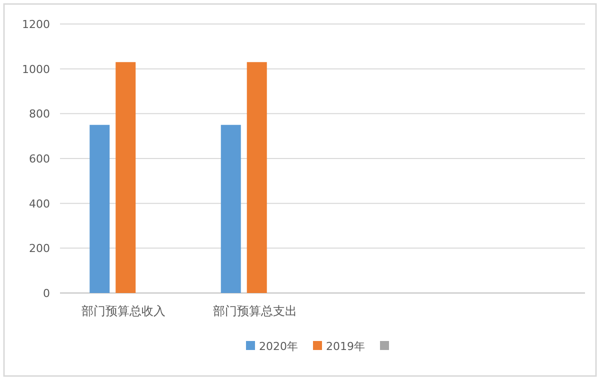  I want to click on y-tick-label: 800, so click(39, 114).